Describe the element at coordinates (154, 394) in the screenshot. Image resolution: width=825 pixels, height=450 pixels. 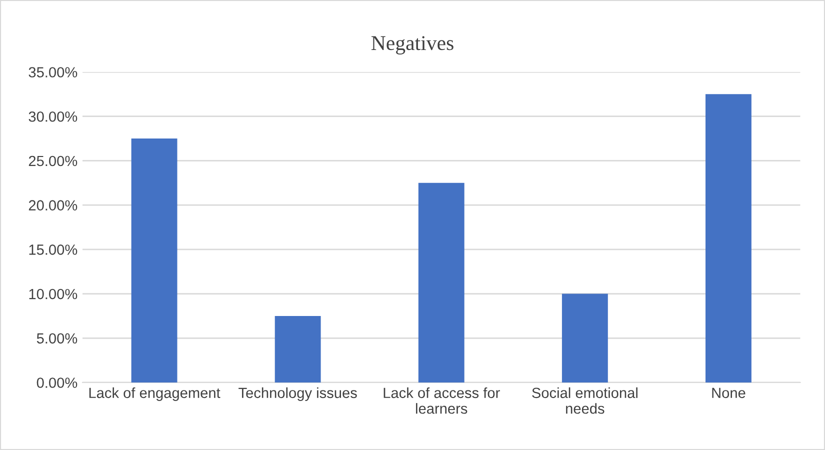
I see `x-tick-label: Lack of engagement` at that location.